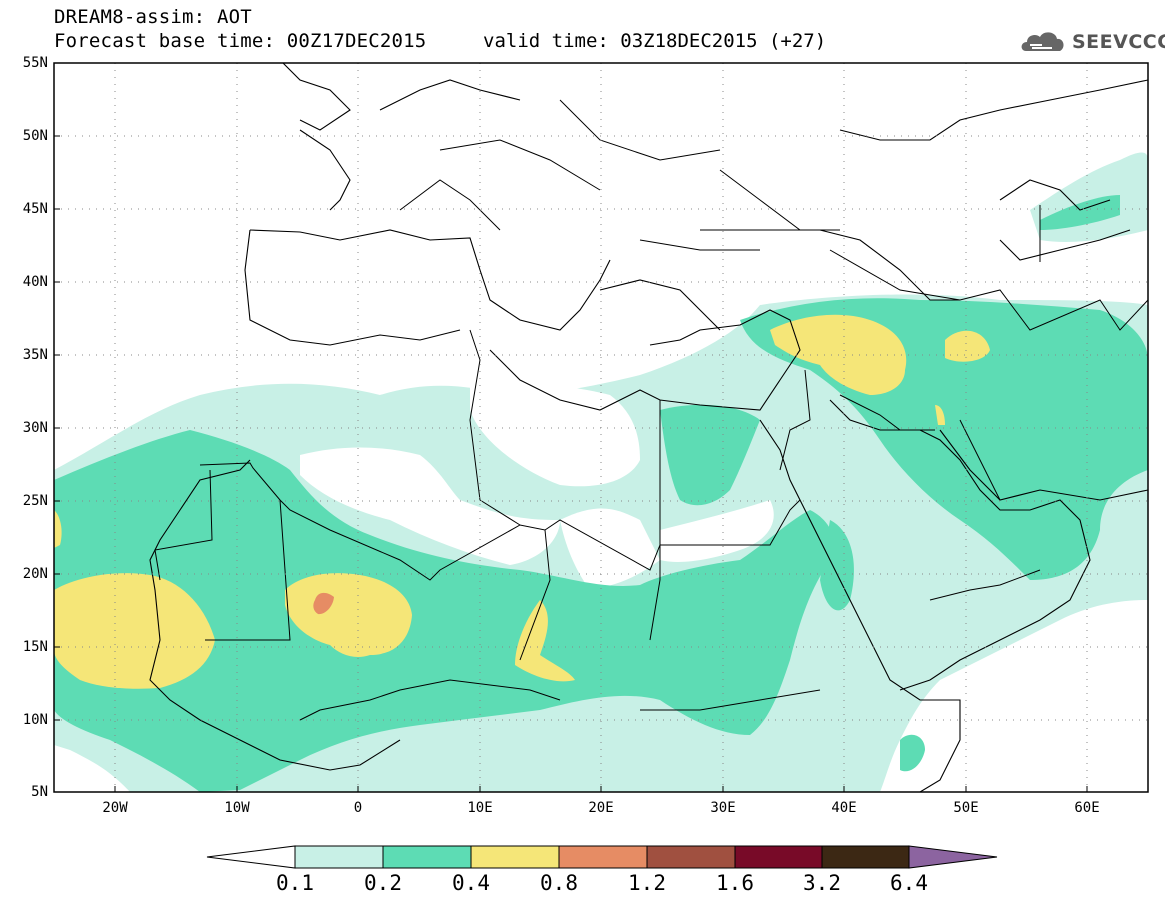 The image size is (1165, 905). I want to click on lon-label: 20E, so click(601, 808).